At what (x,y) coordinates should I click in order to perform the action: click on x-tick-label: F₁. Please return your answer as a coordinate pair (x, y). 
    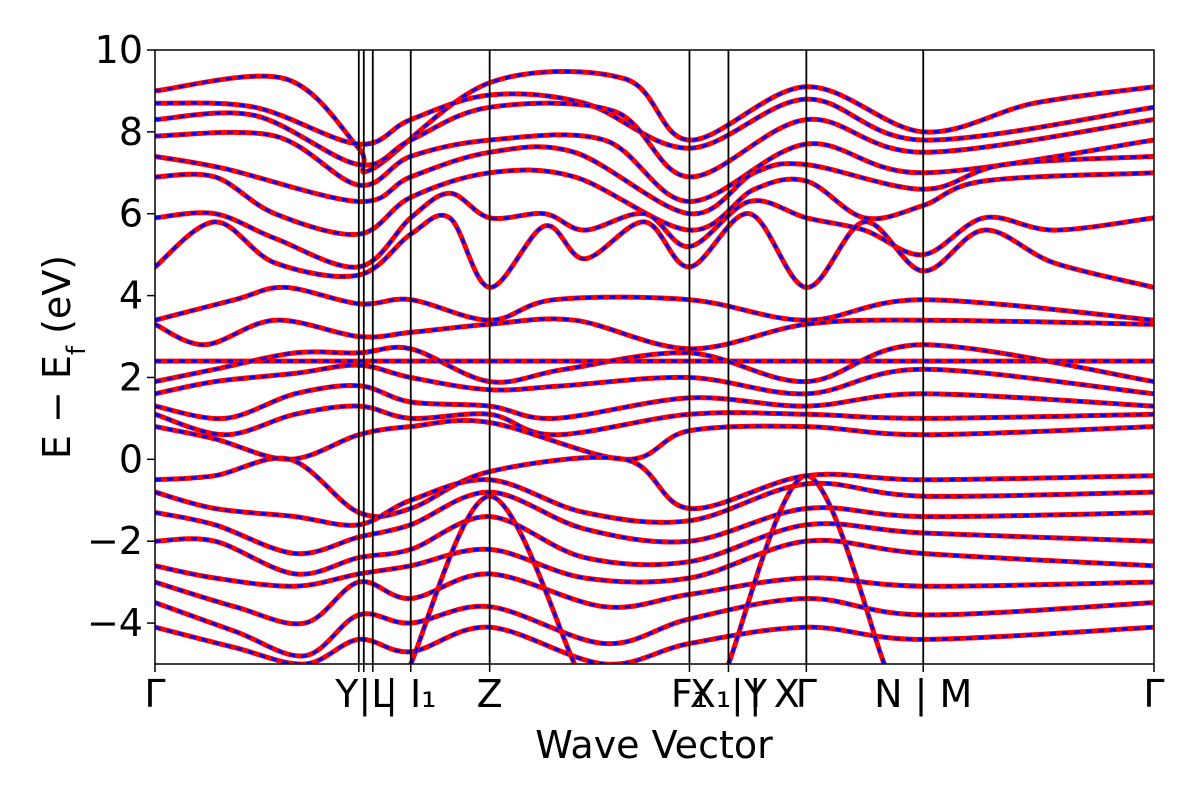
    Looking at the image, I should click on (689, 694).